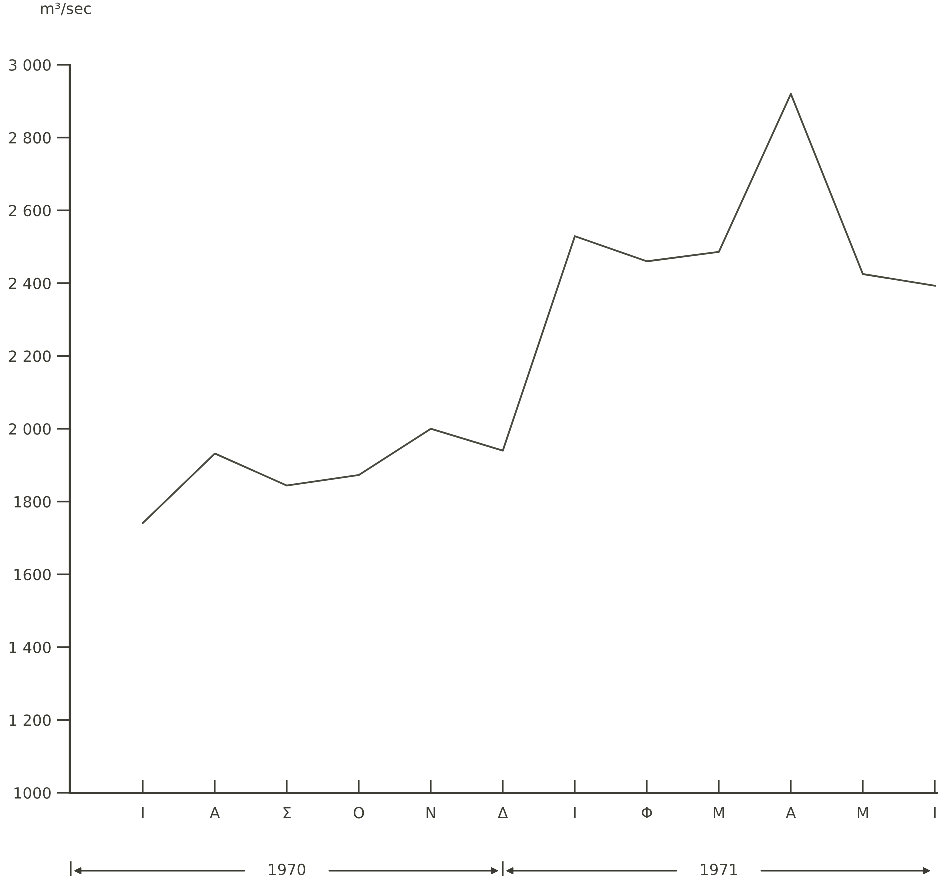  What do you see at coordinates (287, 870) in the screenshot?
I see `text: 1970` at bounding box center [287, 870].